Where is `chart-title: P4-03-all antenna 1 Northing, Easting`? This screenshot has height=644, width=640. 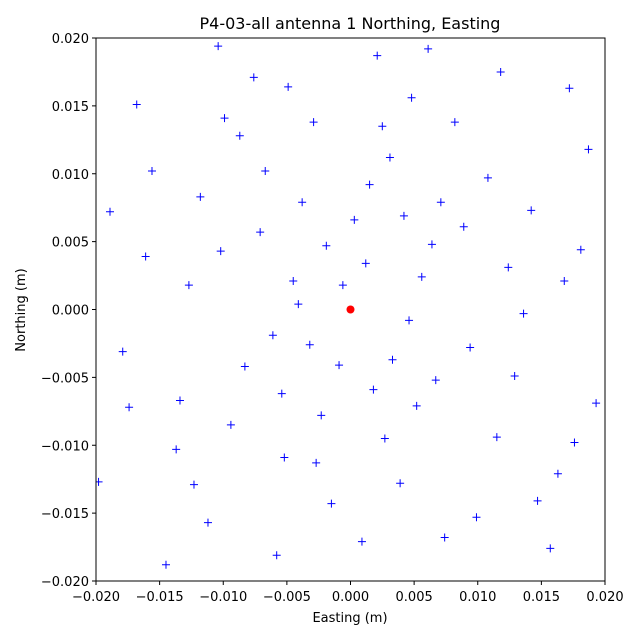 chart-title: P4-03-all antenna 1 Northing, Easting is located at coordinates (350, 23).